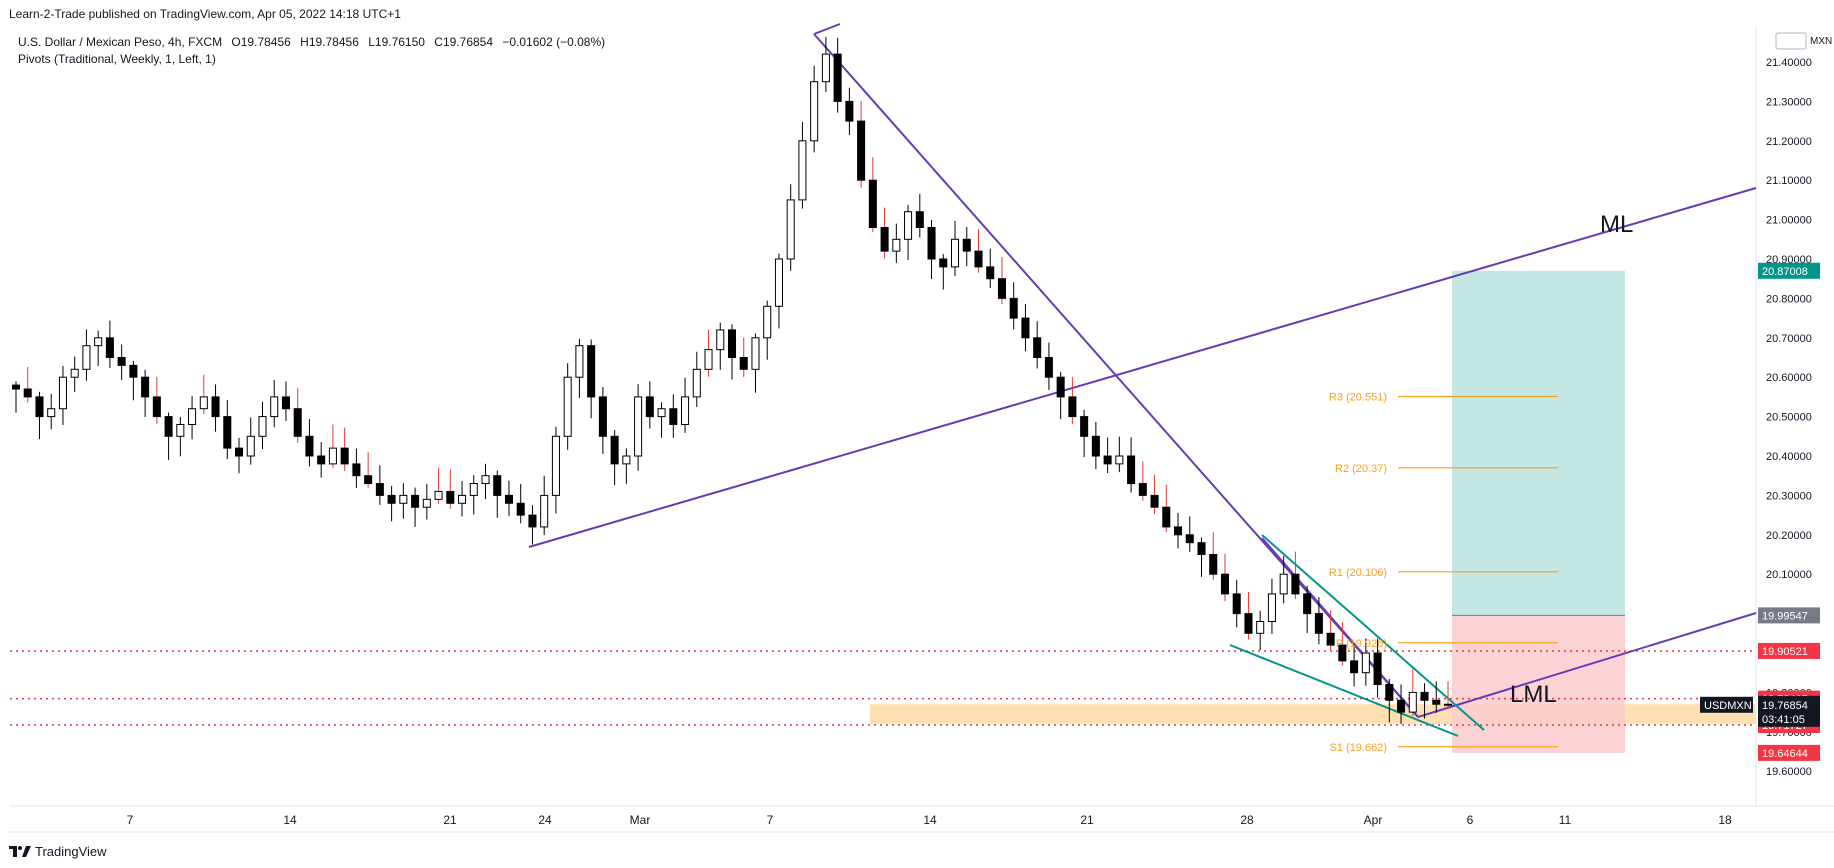 The height and width of the screenshot is (868, 1834). I want to click on y-tick-11: 20.30000, so click(1789, 496).